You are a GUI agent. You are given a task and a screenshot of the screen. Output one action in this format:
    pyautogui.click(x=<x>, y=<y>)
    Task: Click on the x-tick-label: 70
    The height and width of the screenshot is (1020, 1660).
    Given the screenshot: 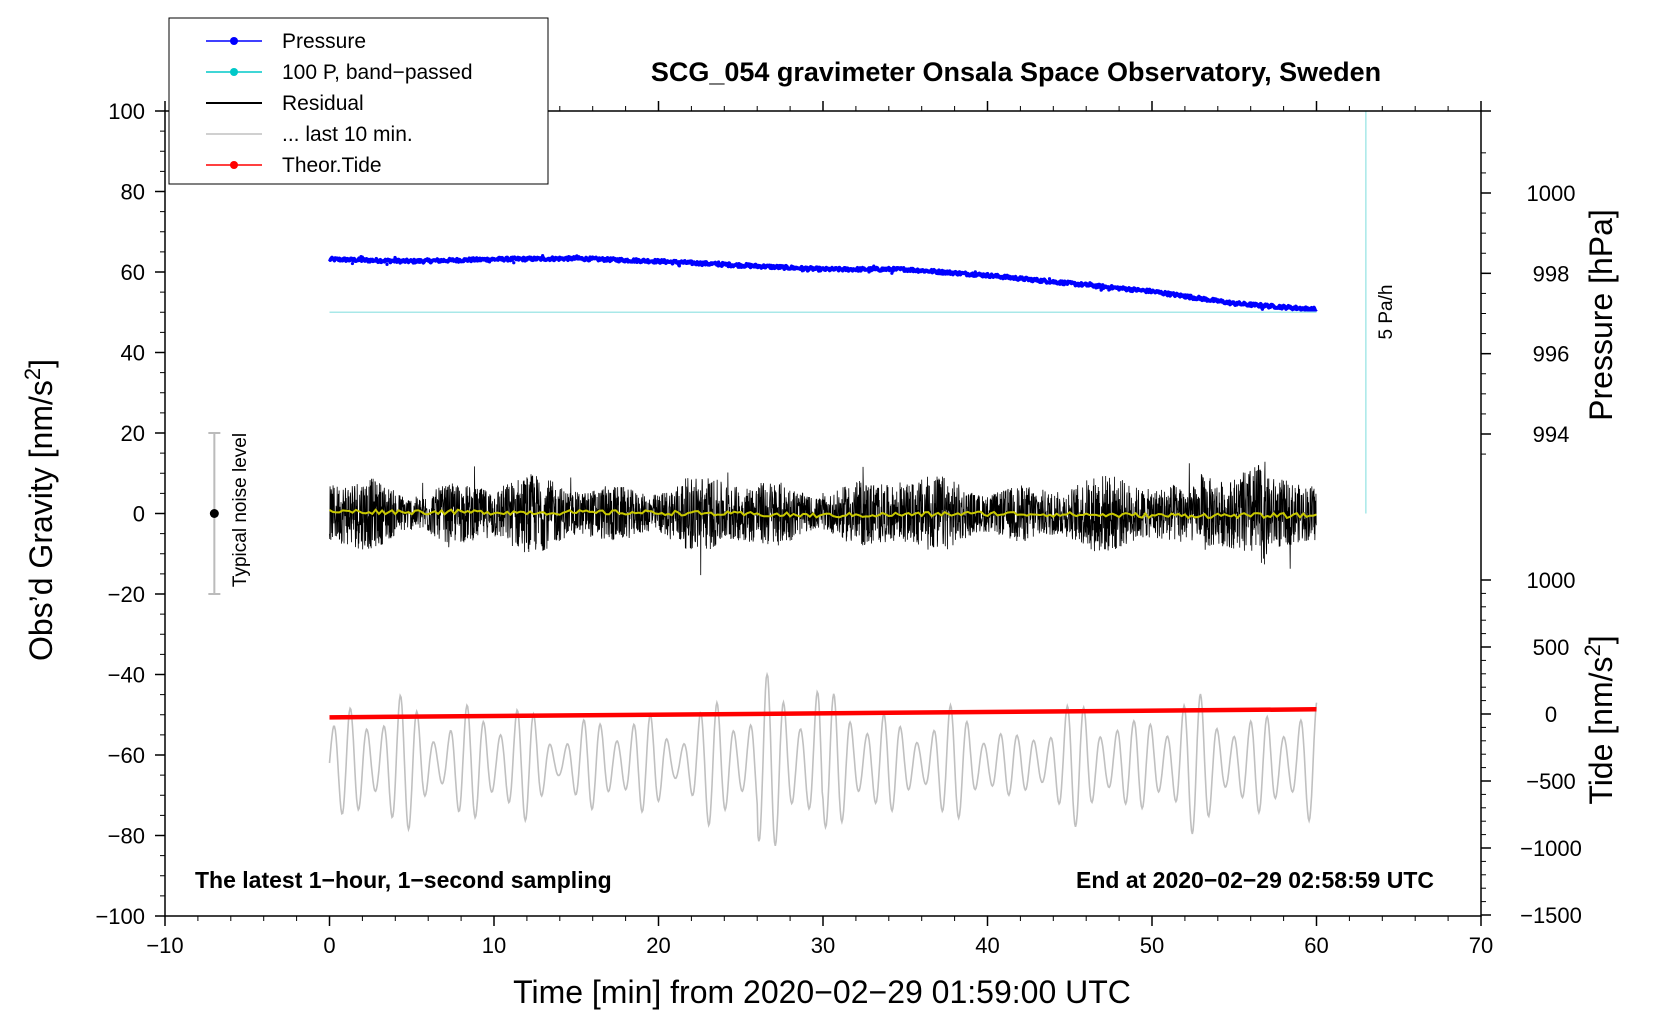 What is the action you would take?
    pyautogui.click(x=1481, y=945)
    